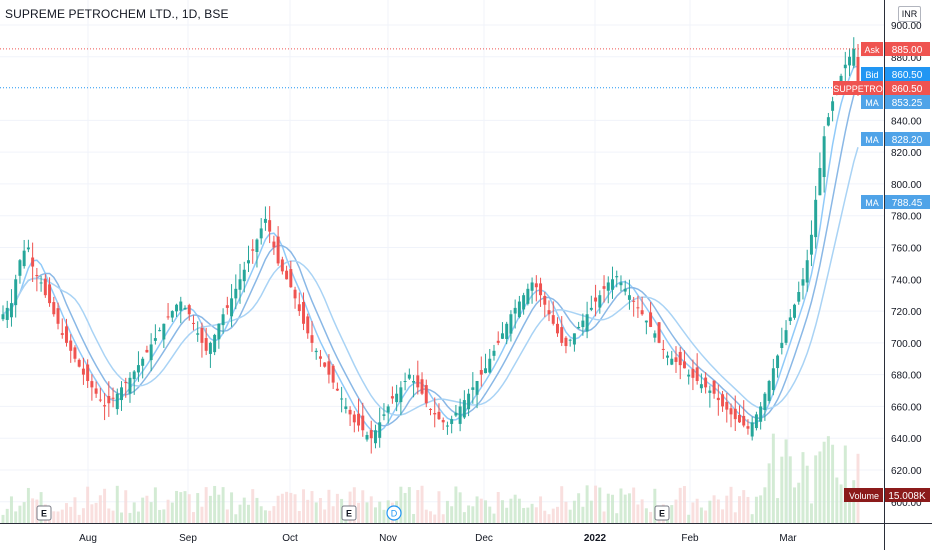 This screenshot has width=932, height=550. Describe the element at coordinates (864, 496) in the screenshot. I see `volume-label: Volume` at that location.